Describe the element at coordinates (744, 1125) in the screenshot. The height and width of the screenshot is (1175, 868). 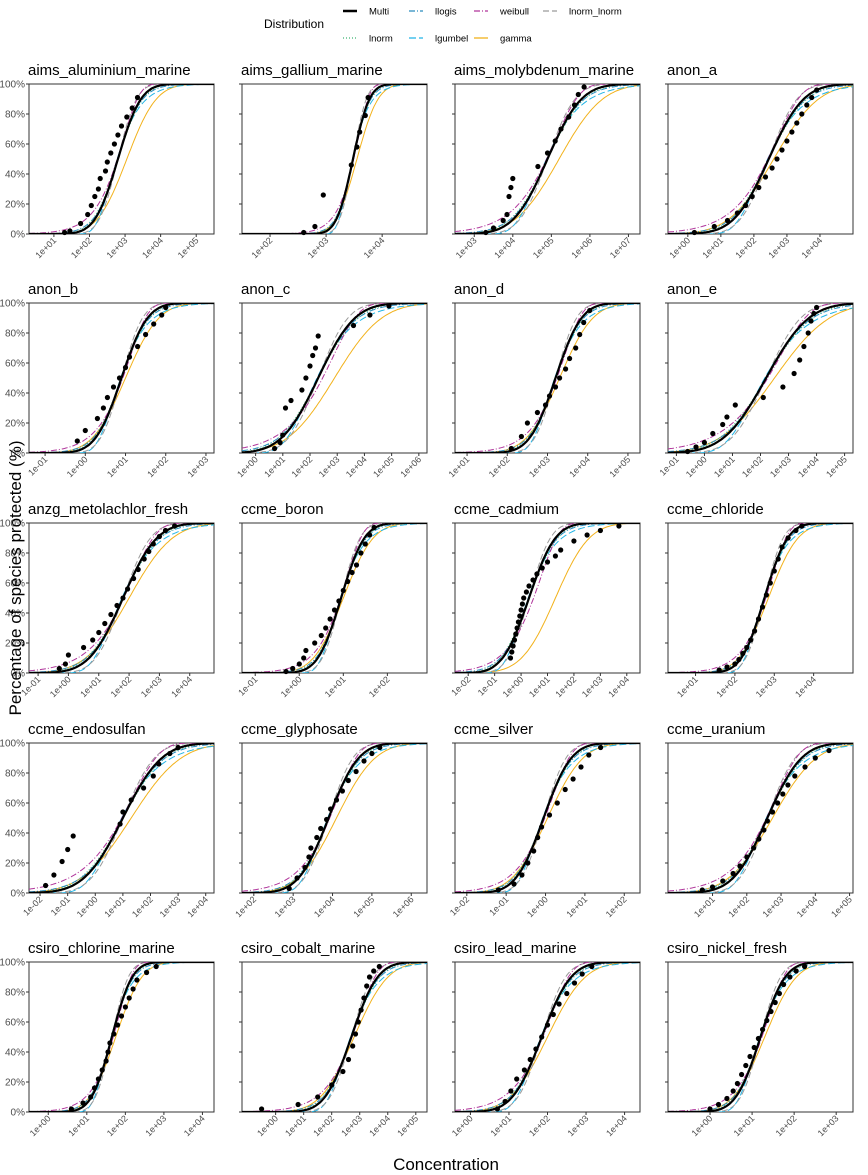
I see `x-tick-label: 1e+01` at that location.